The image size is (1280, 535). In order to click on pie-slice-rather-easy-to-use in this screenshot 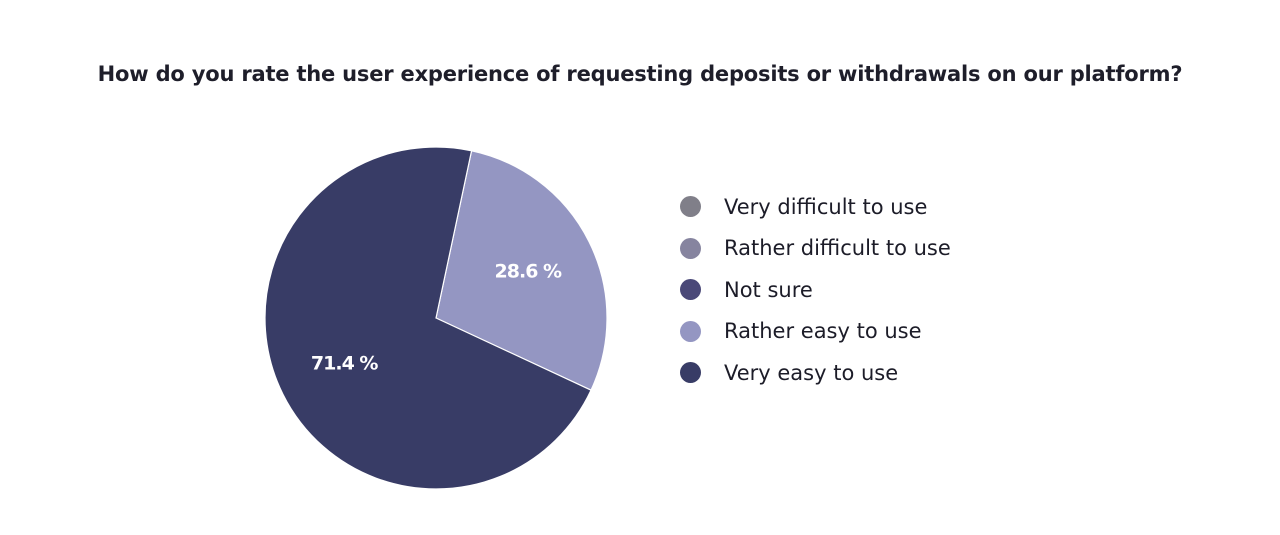, I will do `click(521, 270)`.